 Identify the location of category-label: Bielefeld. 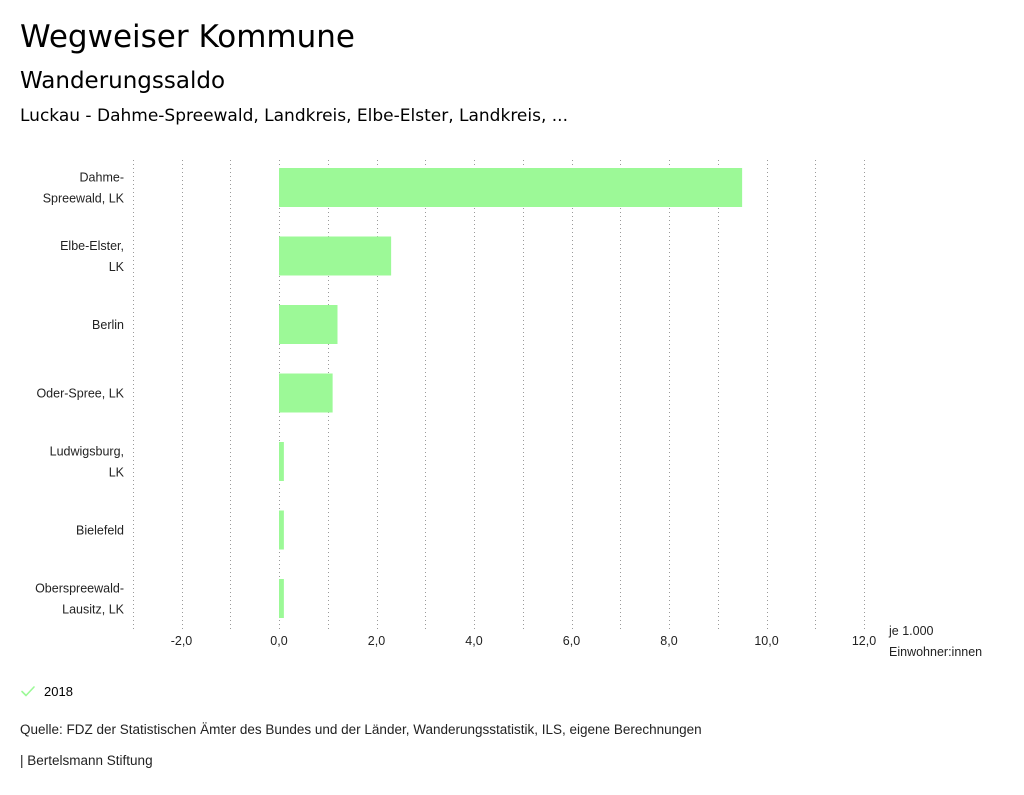
(100, 531).